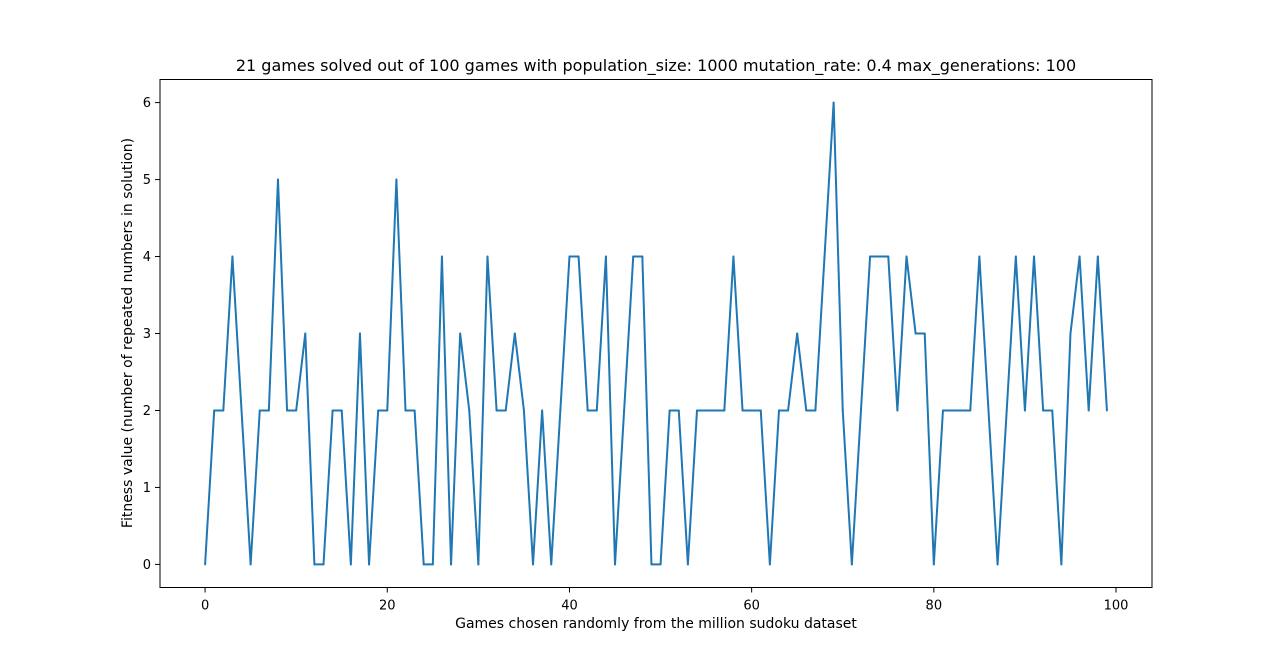 This screenshot has width=1280, height=660. I want to click on y-tick-label: 3, so click(147, 334).